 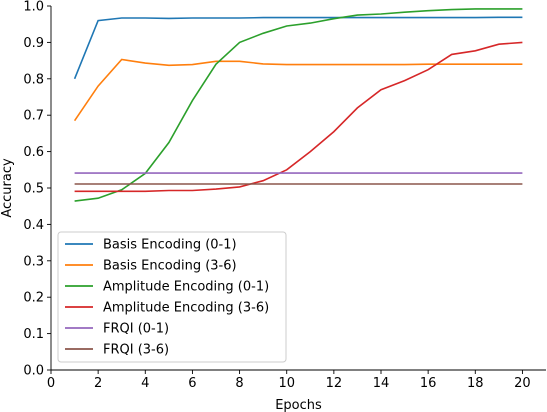 I want to click on y-tick-label: 0.3, so click(x=33, y=261).